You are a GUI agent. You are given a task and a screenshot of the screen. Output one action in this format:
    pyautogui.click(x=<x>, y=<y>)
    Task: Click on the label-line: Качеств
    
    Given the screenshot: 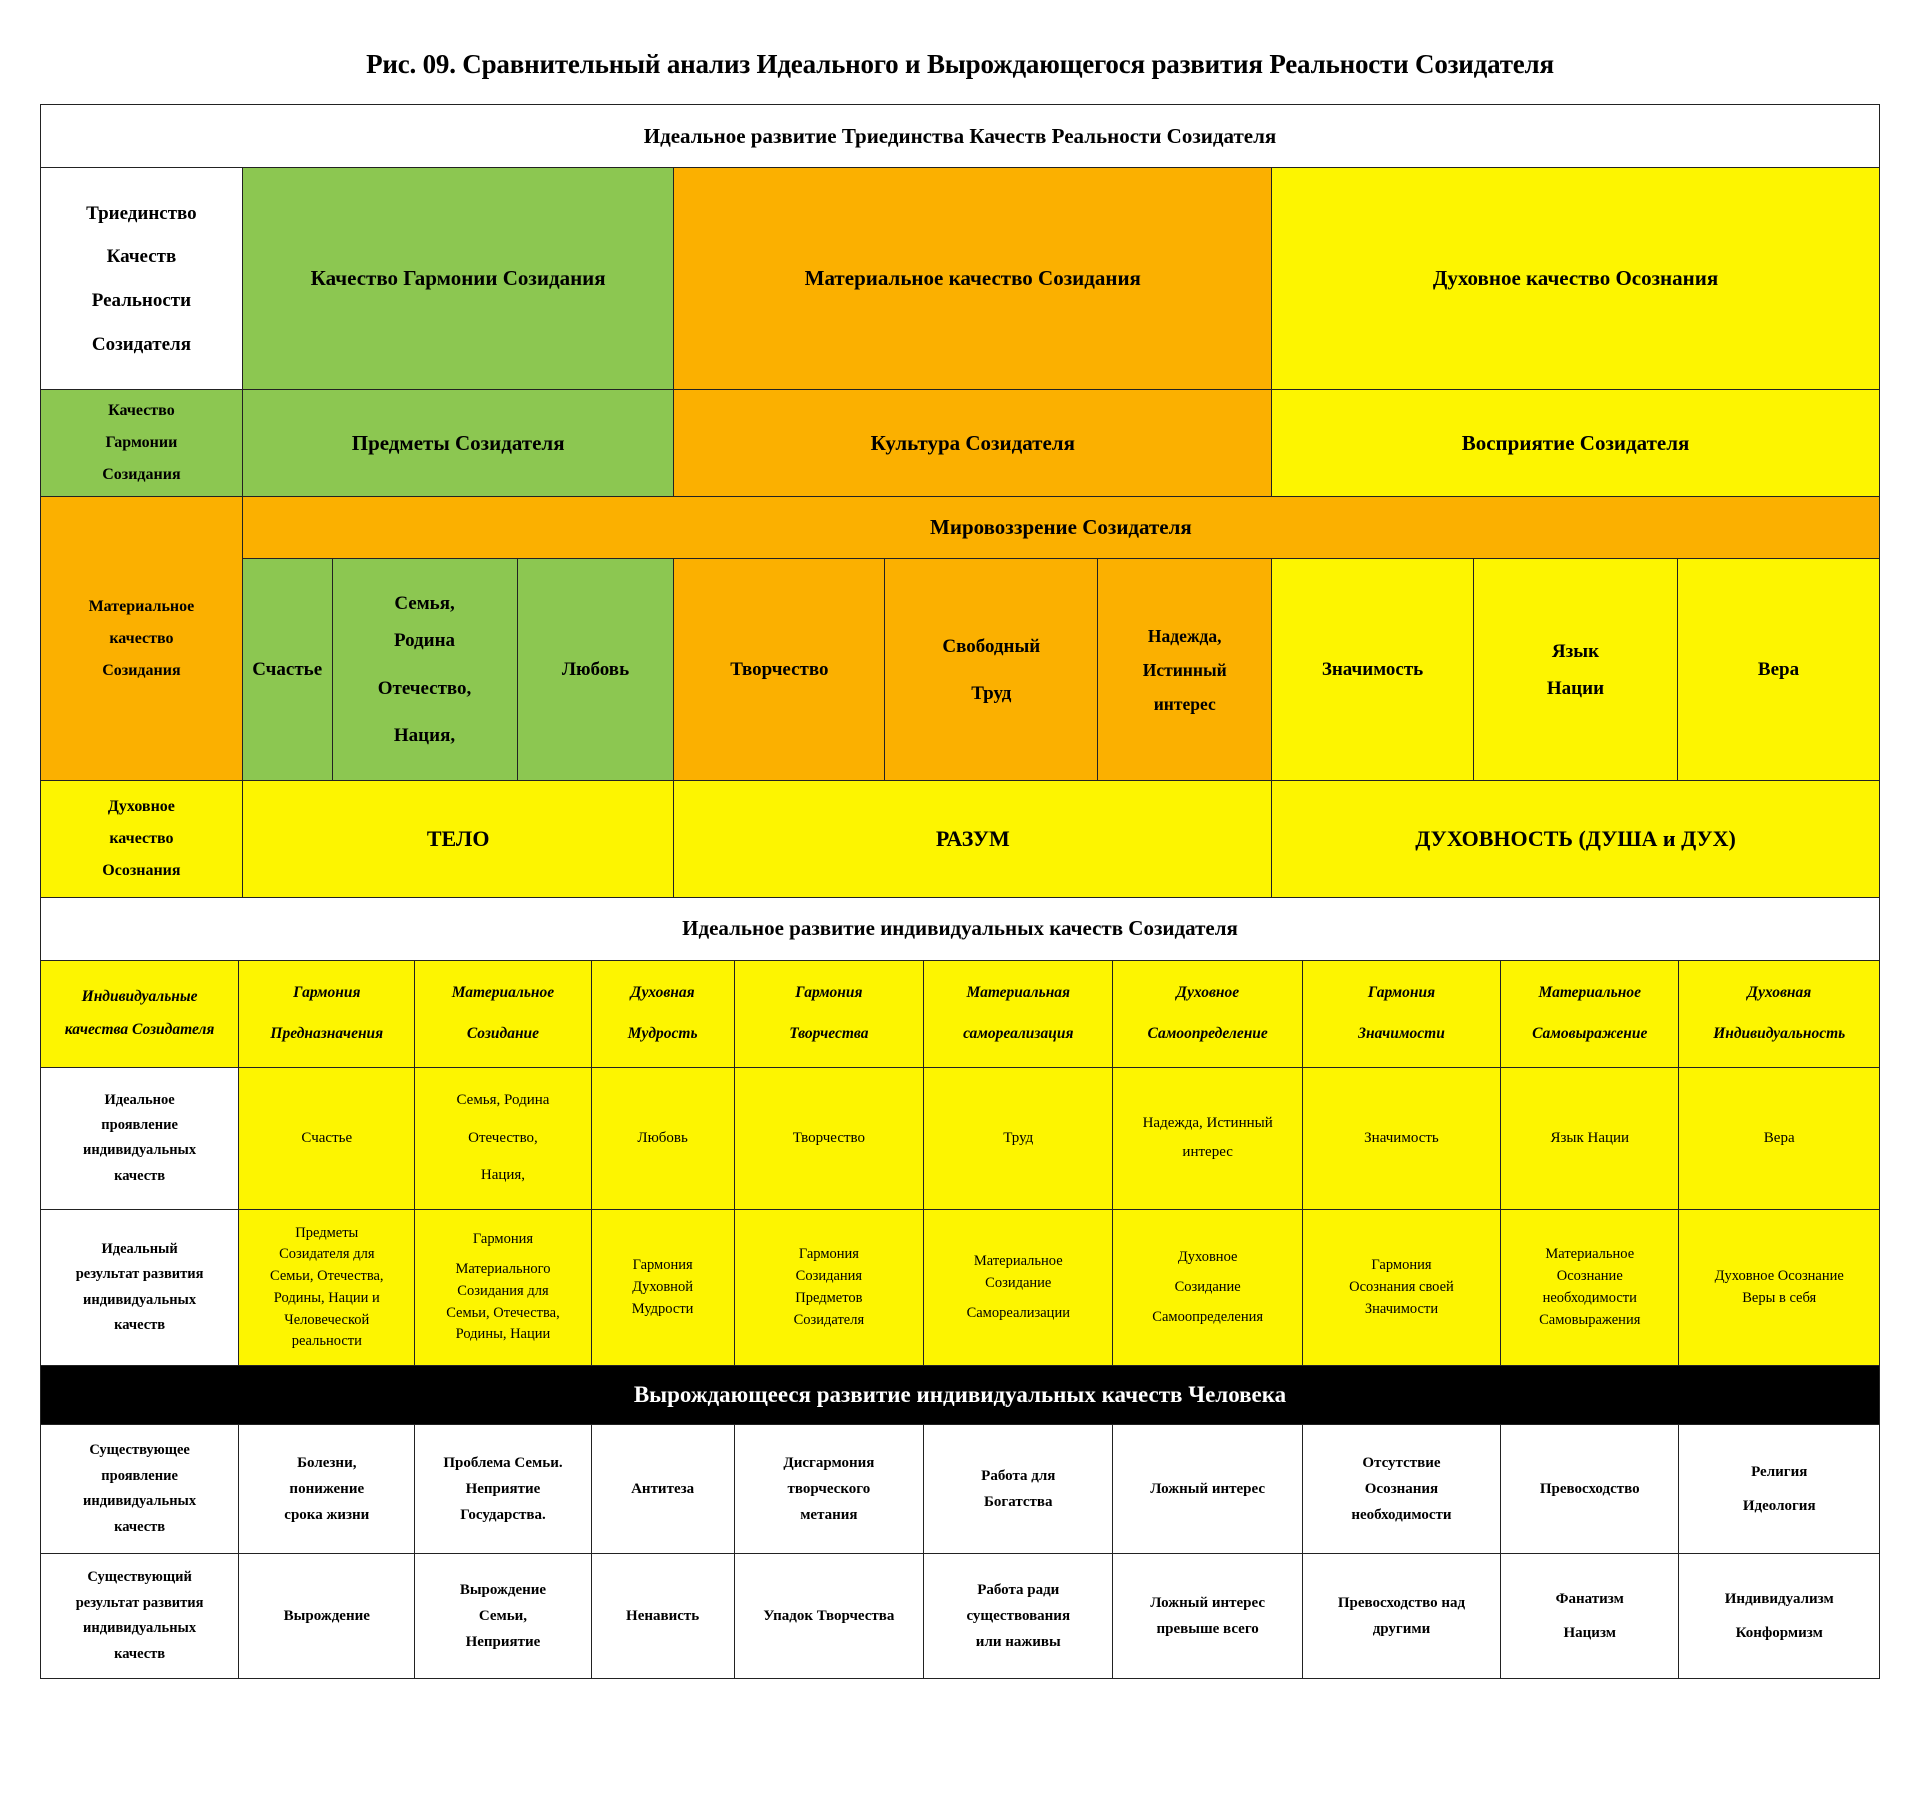 What is the action you would take?
    pyautogui.click(x=141, y=257)
    